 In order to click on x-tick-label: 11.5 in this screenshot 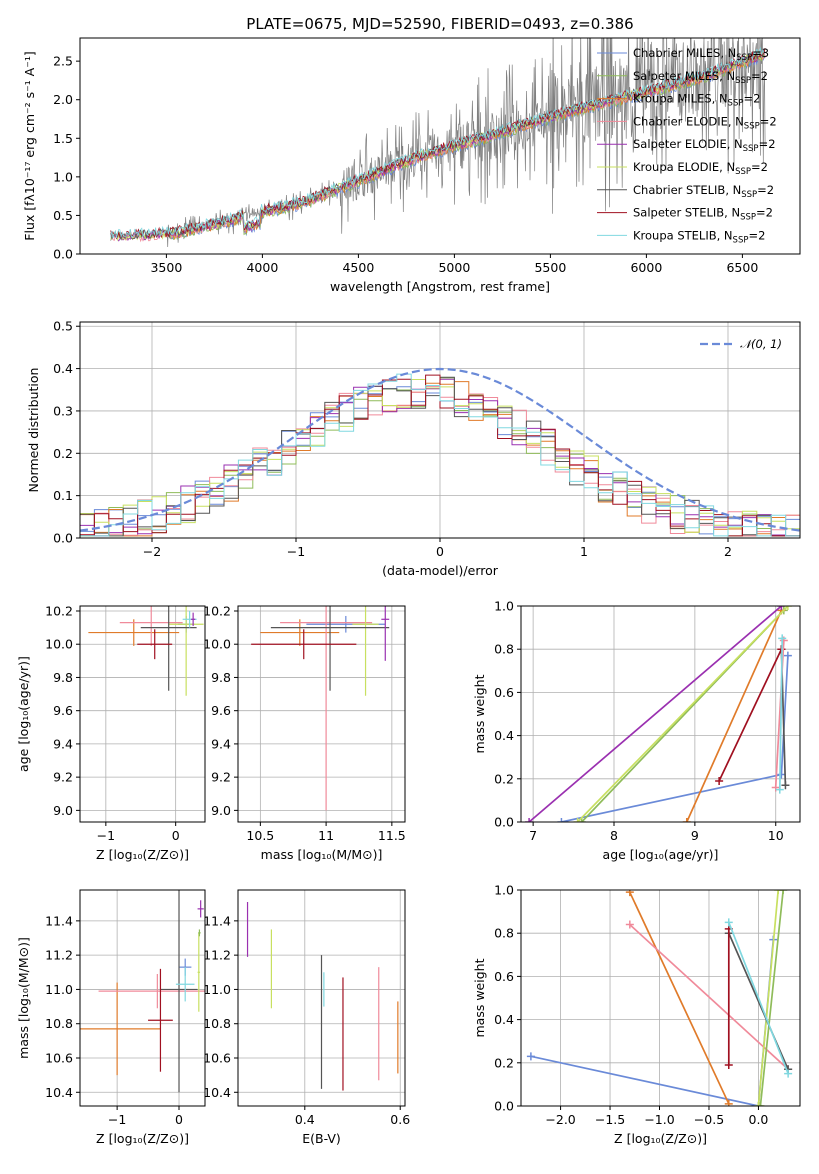, I will do `click(392, 835)`.